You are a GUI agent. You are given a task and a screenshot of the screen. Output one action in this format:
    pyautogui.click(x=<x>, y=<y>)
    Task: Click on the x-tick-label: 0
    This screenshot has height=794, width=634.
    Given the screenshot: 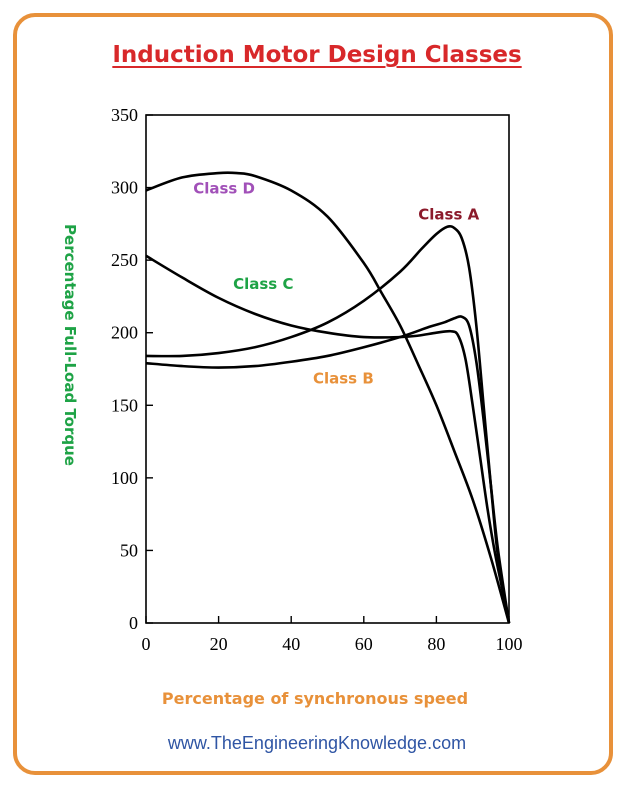 What is the action you would take?
    pyautogui.click(x=146, y=644)
    